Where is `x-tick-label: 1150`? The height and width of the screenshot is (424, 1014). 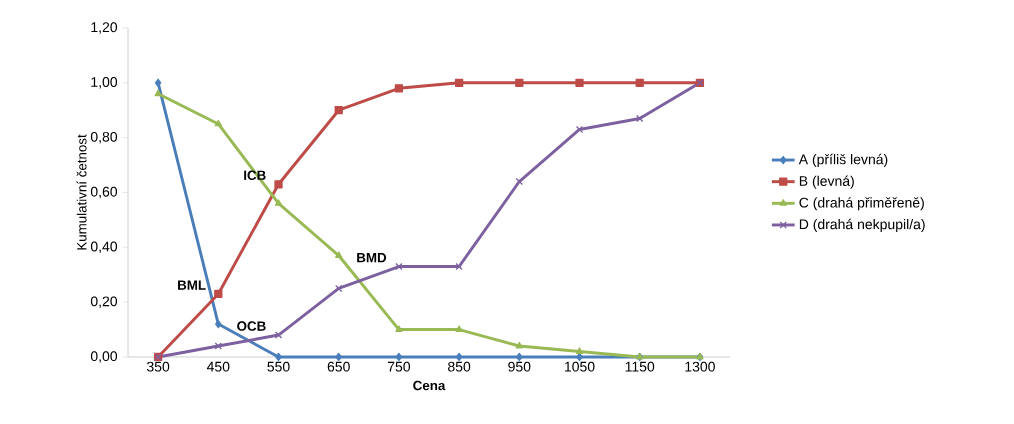 x-tick-label: 1150 is located at coordinates (640, 366).